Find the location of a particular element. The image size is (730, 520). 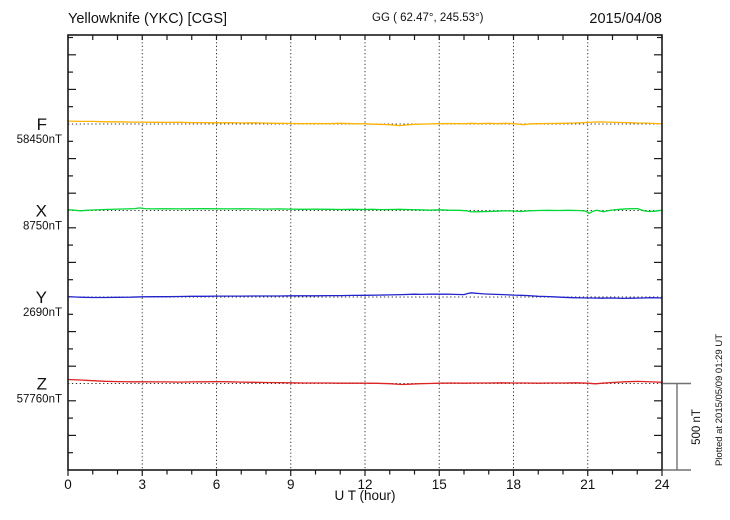

x-axis-title: U T (hour) is located at coordinates (364, 495).